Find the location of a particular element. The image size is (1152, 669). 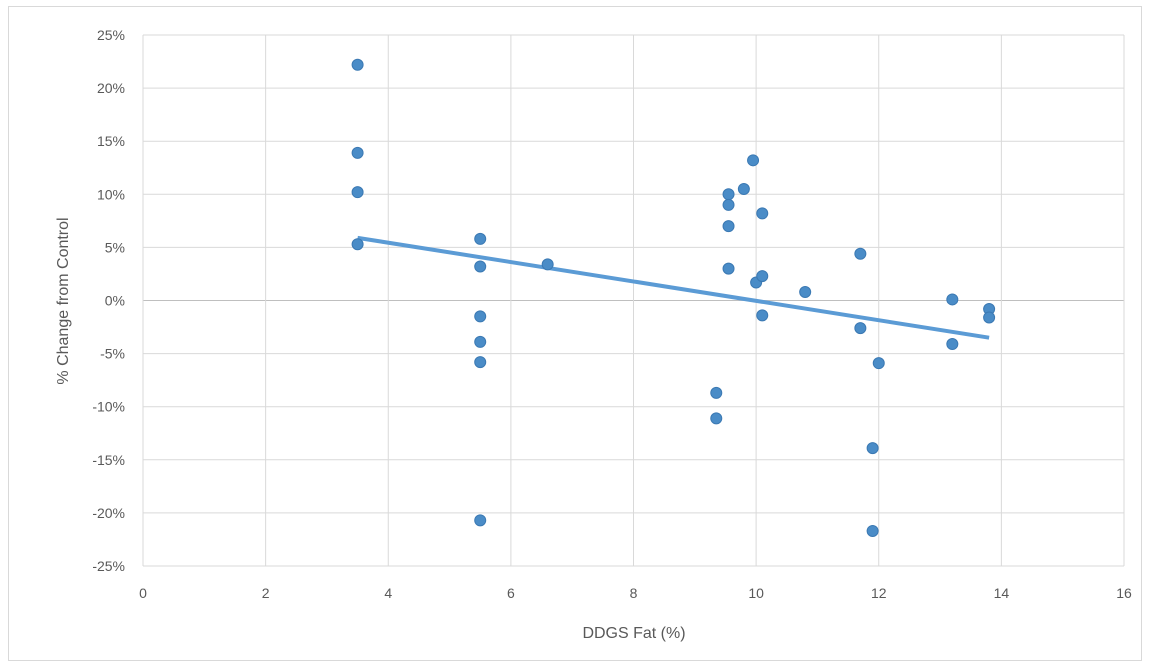

y-tick-label: 20% is located at coordinates (111, 88).